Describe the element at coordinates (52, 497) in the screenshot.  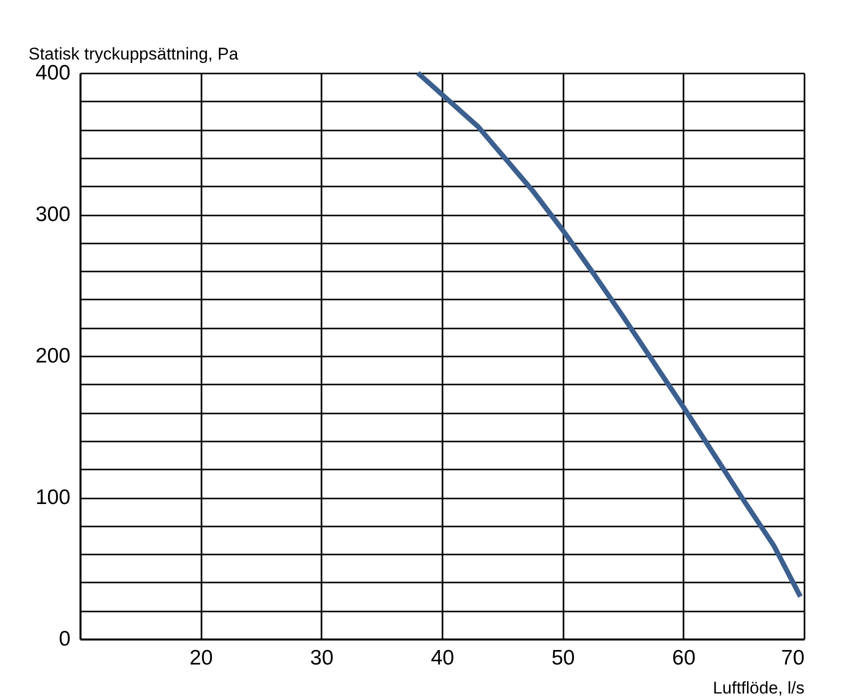
I see `y-tick-label: 100` at that location.